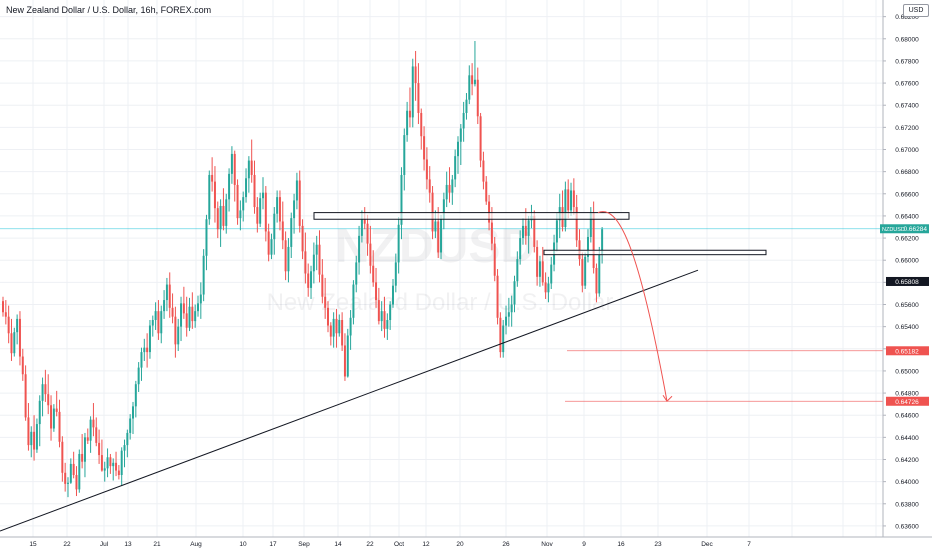  What do you see at coordinates (441, 543) in the screenshot?
I see `time-axis-background` at bounding box center [441, 543].